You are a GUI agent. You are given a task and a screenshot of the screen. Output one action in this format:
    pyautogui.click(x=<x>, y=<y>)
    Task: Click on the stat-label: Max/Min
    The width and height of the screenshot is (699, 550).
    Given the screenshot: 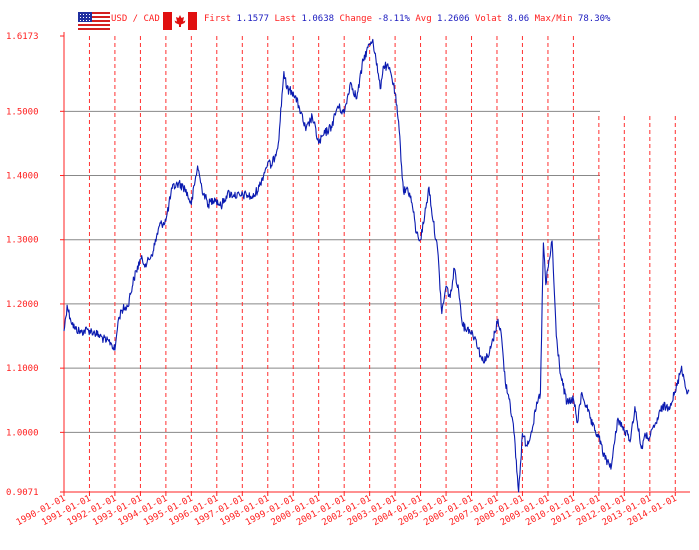 What is the action you would take?
    pyautogui.click(x=556, y=19)
    